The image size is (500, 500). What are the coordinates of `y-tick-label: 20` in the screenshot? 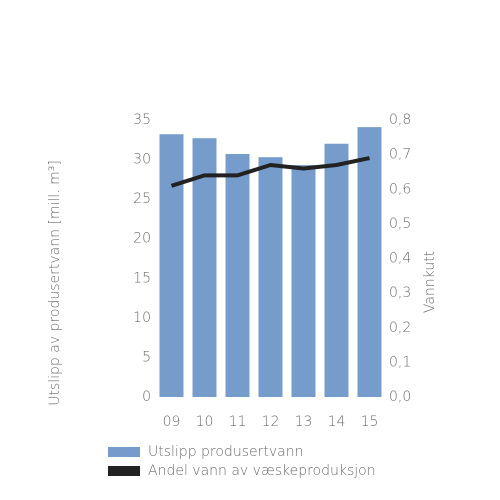 It's located at (142, 239).